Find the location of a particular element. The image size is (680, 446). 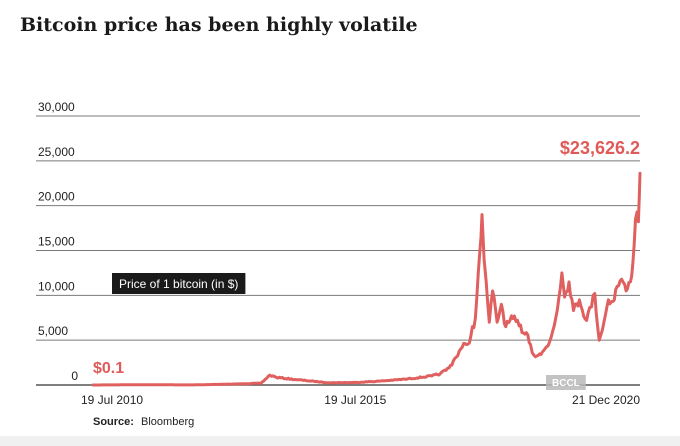

watermark-background is located at coordinates (566, 382).